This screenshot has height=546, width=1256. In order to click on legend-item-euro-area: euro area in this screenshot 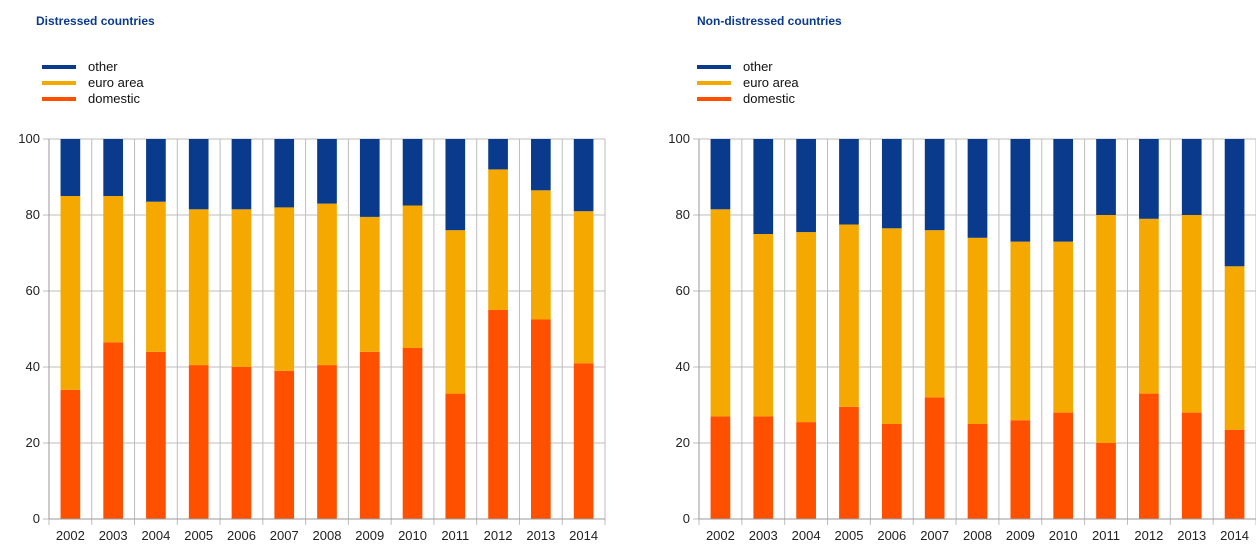, I will do `click(748, 83)`.